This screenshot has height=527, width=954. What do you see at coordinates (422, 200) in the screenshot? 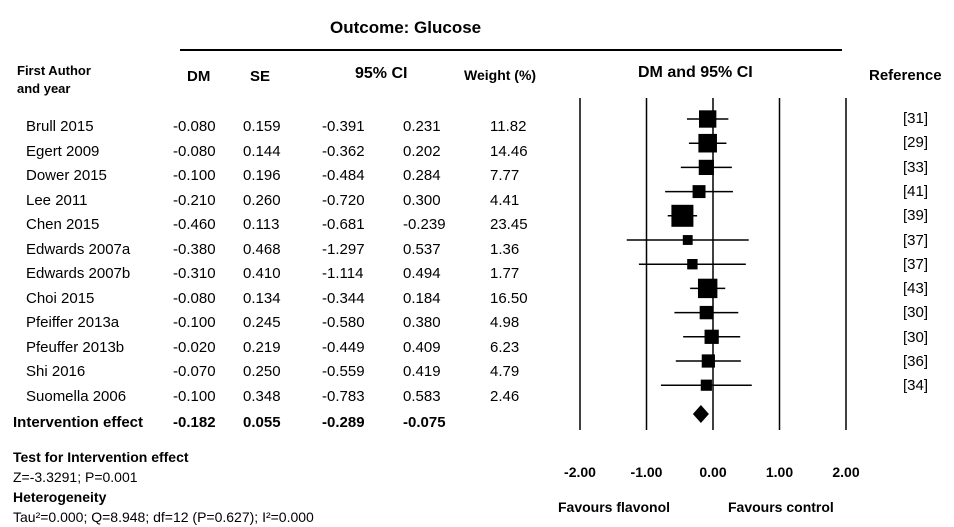
I see `study-ci-upper: 0.300` at bounding box center [422, 200].